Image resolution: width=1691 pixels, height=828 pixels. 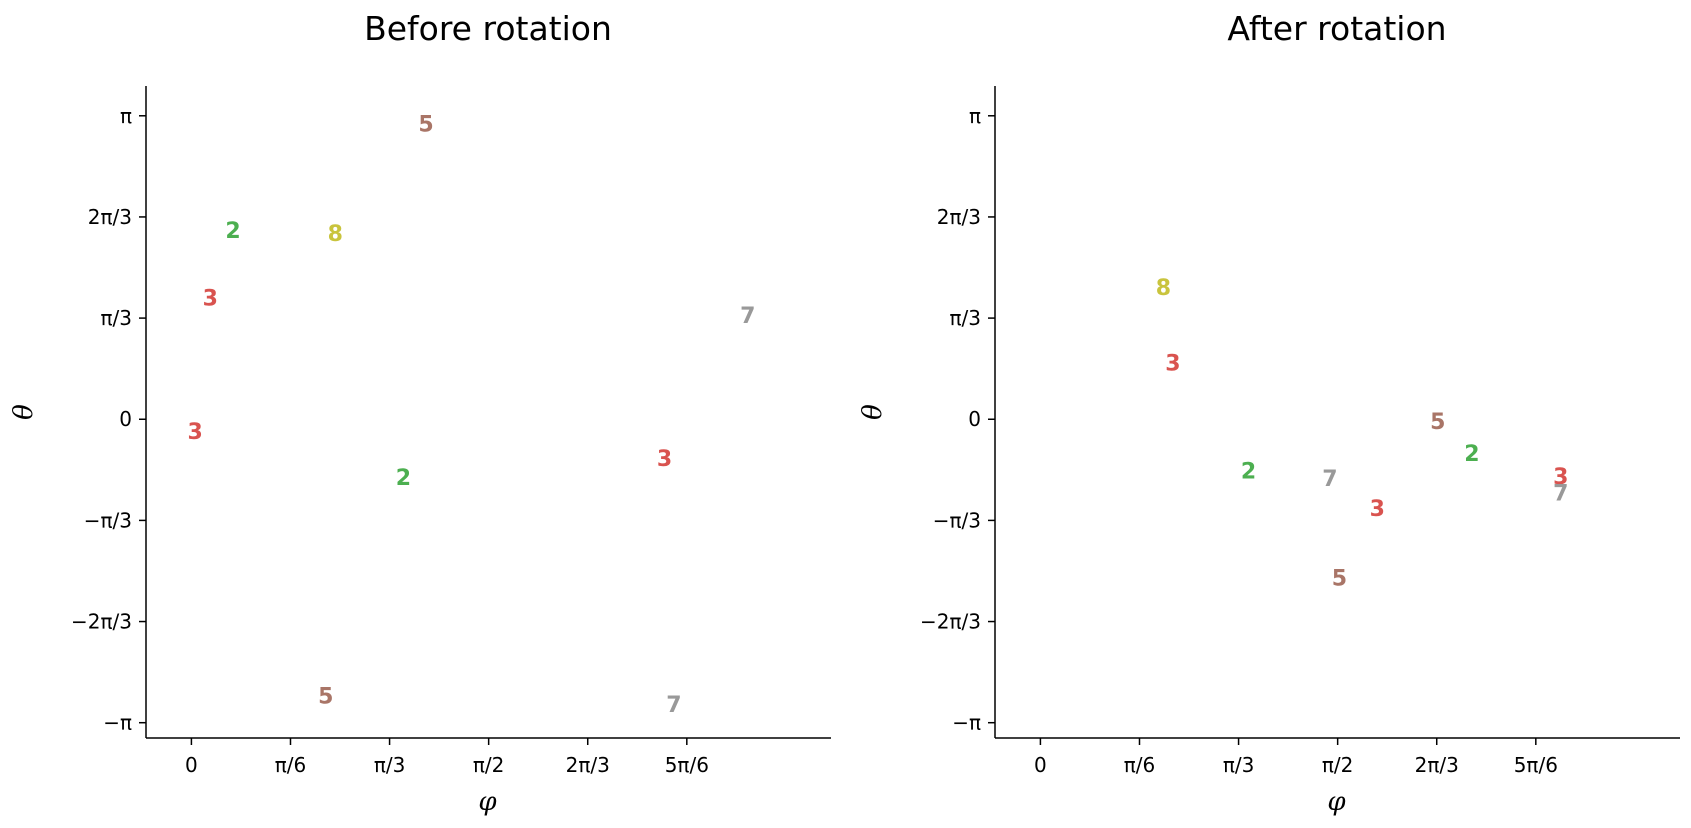 What do you see at coordinates (488, 28) in the screenshot?
I see `chart-title: Before rotation` at bounding box center [488, 28].